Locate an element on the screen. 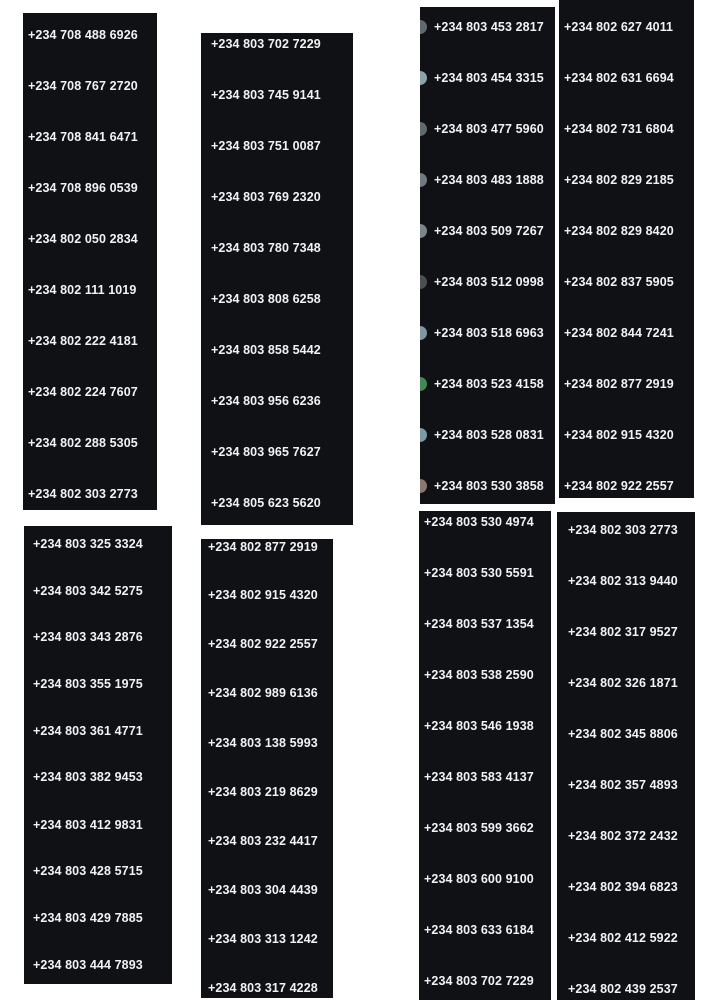  phone-number: +234 802 317 9527 is located at coordinates (623, 632).